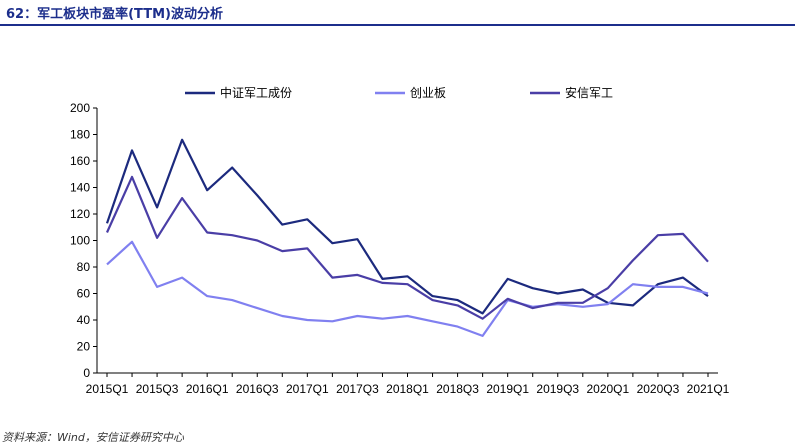 The height and width of the screenshot is (445, 795). What do you see at coordinates (107, 389) in the screenshot?
I see `x-tick-label: 2015Q1` at bounding box center [107, 389].